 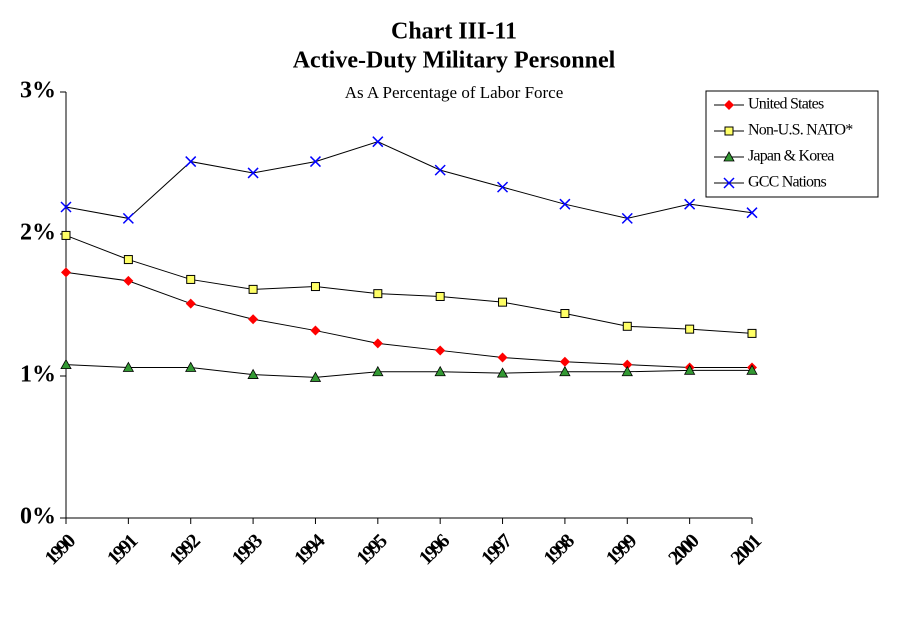 I want to click on x-tick-label: 1998, so click(x=560, y=550).